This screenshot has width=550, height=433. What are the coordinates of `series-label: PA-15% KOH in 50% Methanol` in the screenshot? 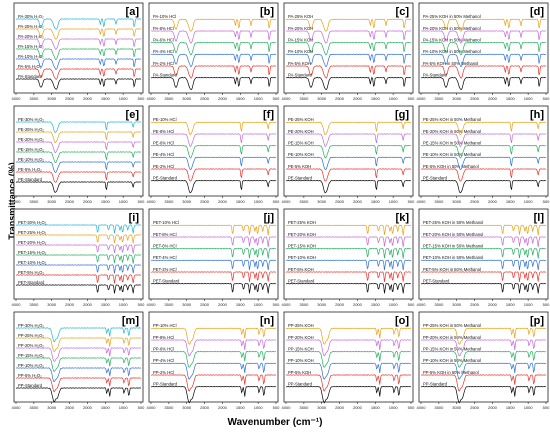 It's located at (452, 39).